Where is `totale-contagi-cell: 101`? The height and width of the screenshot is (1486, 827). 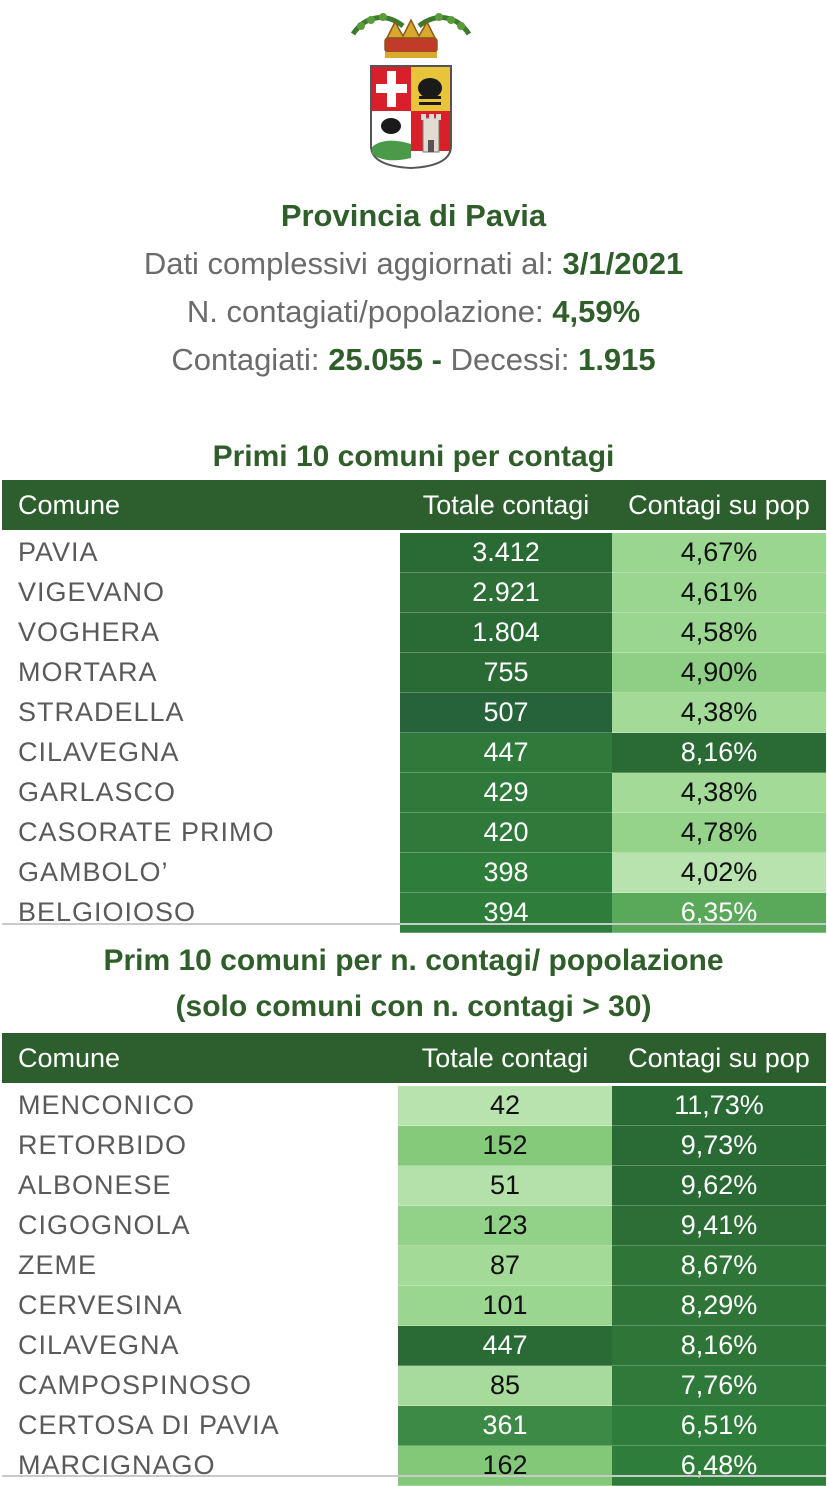
totale-contagi-cell: 101 is located at coordinates (505, 1305).